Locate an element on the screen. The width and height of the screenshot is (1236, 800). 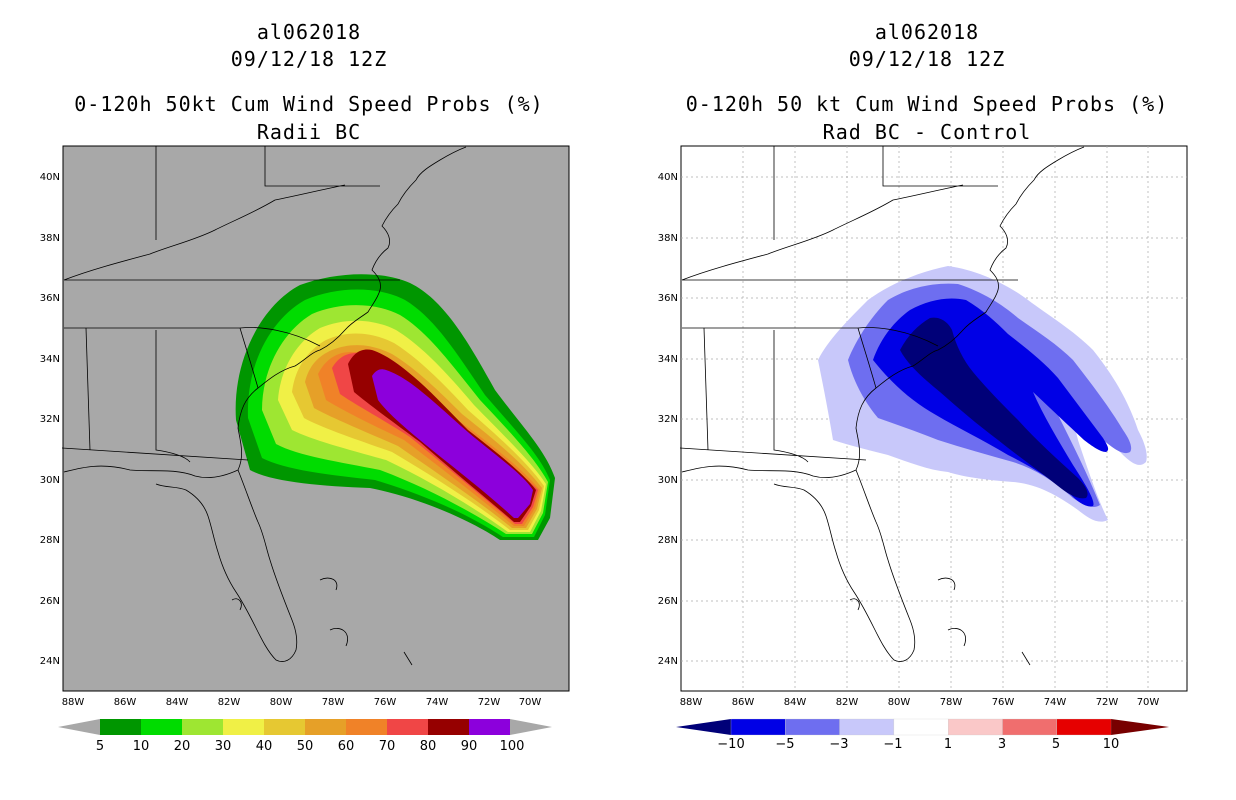
cb-label: 40 is located at coordinates (264, 746).